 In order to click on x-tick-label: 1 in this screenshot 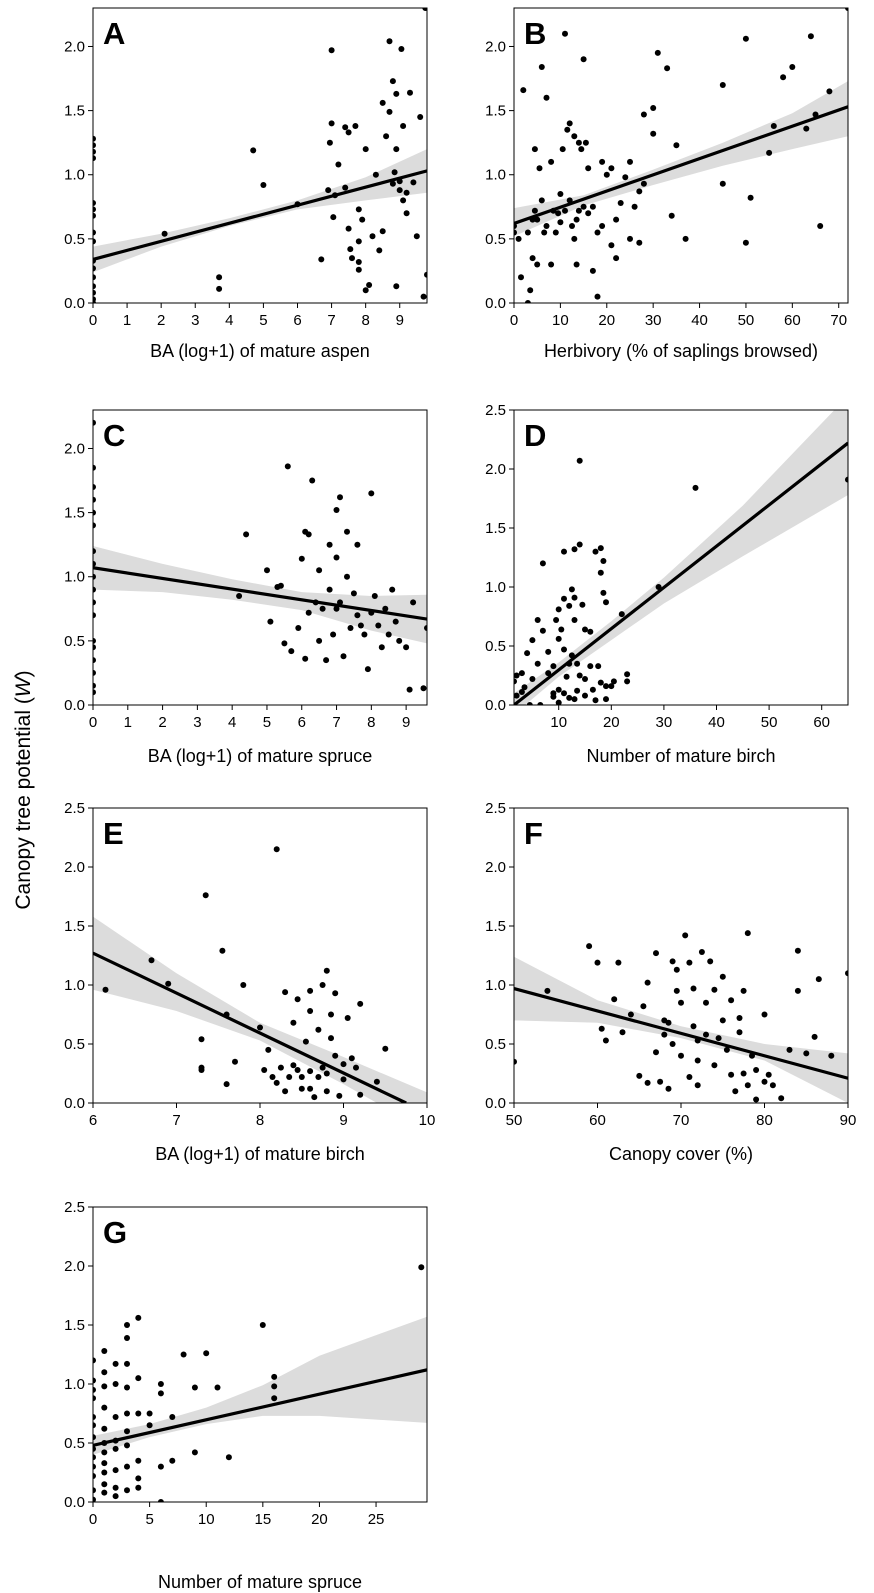, I will do `click(127, 320)`.